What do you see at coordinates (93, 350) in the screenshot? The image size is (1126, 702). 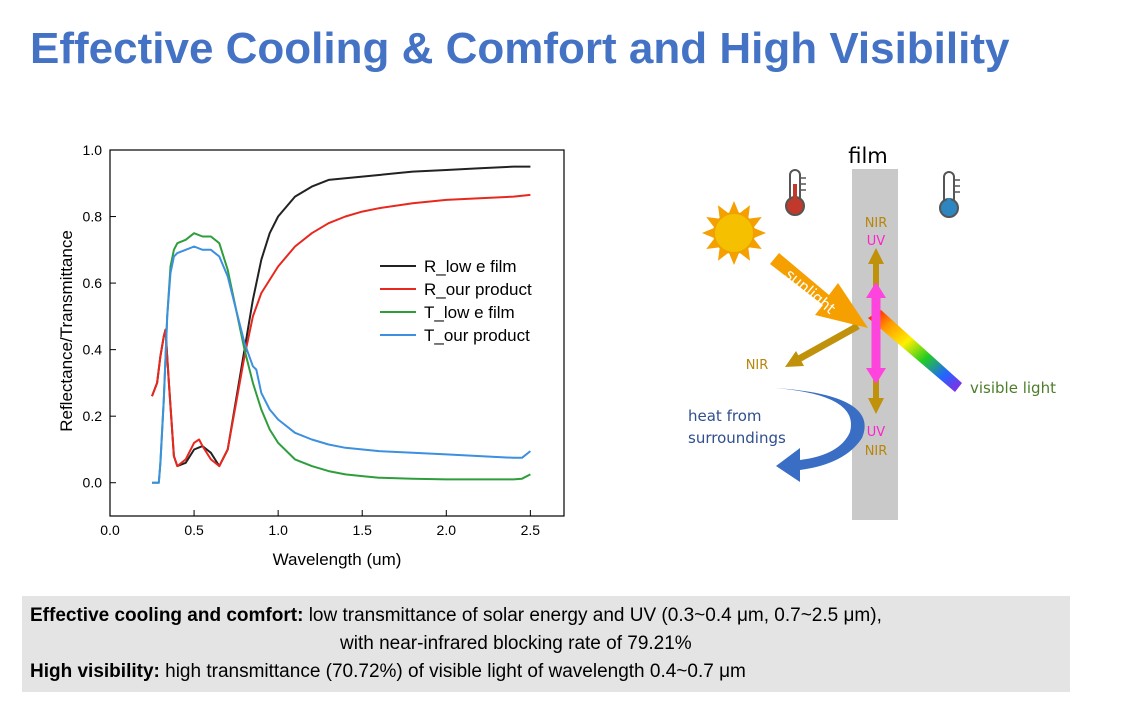 I see `y-tick-label: 0.4` at bounding box center [93, 350].